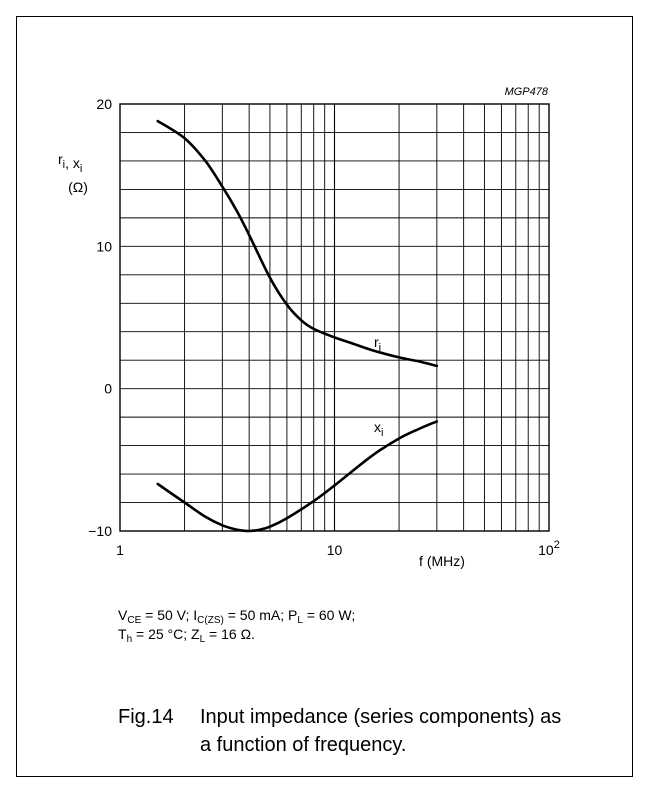 The image size is (651, 795). I want to click on y-tick-label: 0, so click(108, 389).